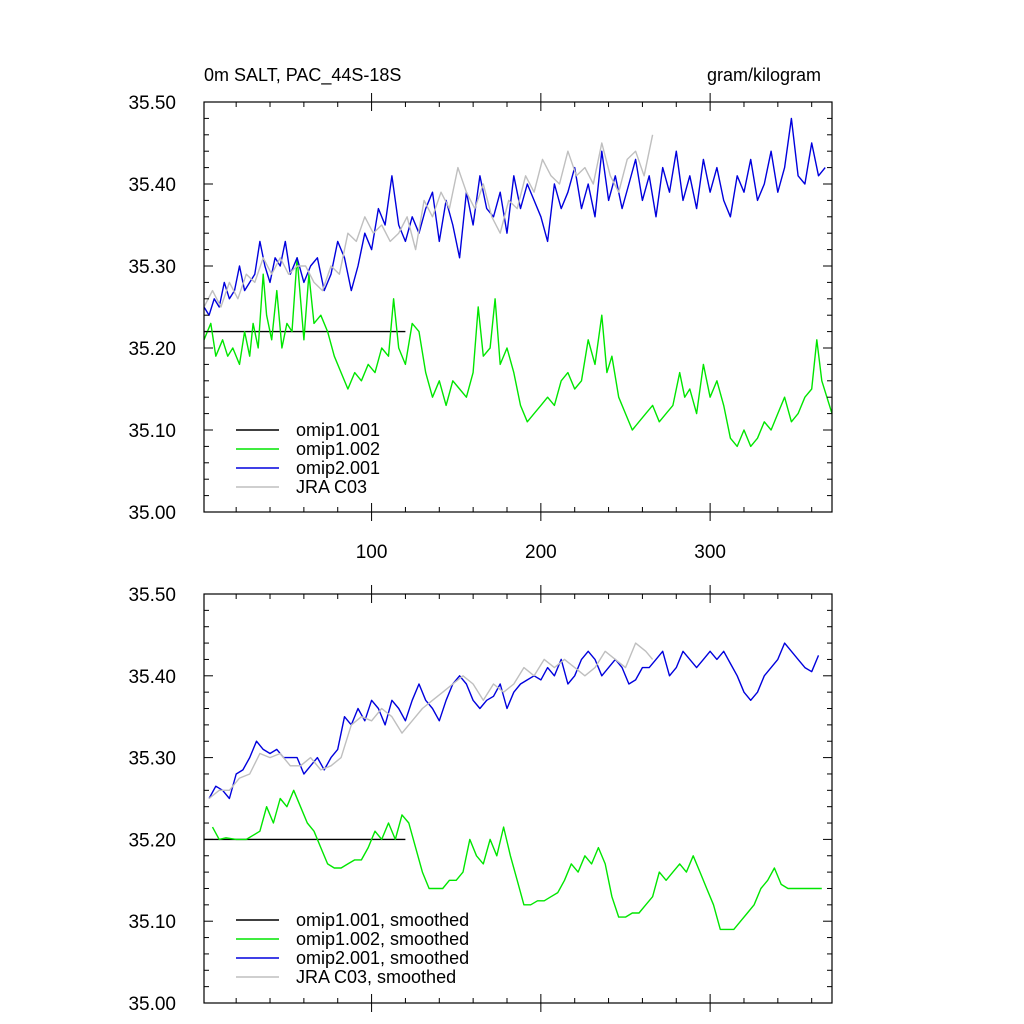 This screenshot has height=1024, width=1024. What do you see at coordinates (428, 221) in the screenshot?
I see `series-line-jra-c03` at bounding box center [428, 221].